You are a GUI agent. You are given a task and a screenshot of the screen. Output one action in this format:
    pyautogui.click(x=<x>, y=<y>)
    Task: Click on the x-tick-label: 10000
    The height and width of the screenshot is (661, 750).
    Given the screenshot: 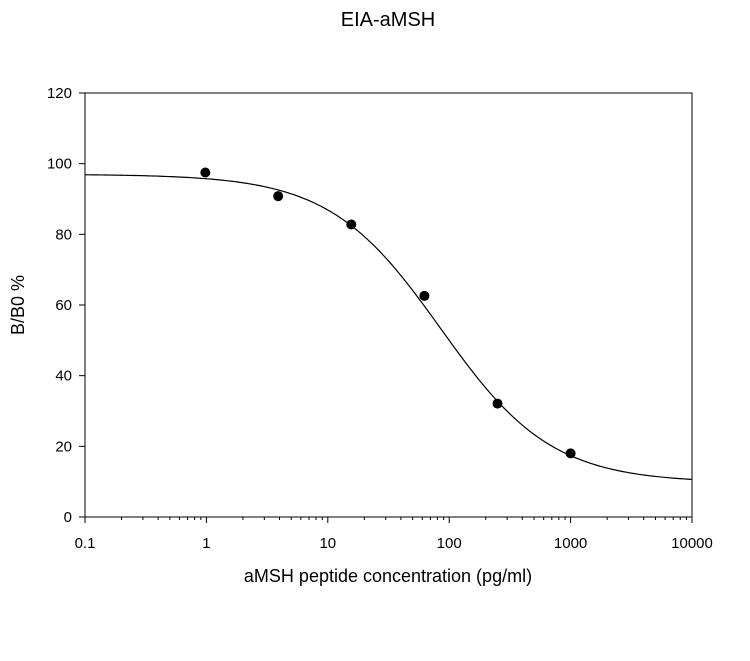 What is the action you would take?
    pyautogui.click(x=692, y=543)
    